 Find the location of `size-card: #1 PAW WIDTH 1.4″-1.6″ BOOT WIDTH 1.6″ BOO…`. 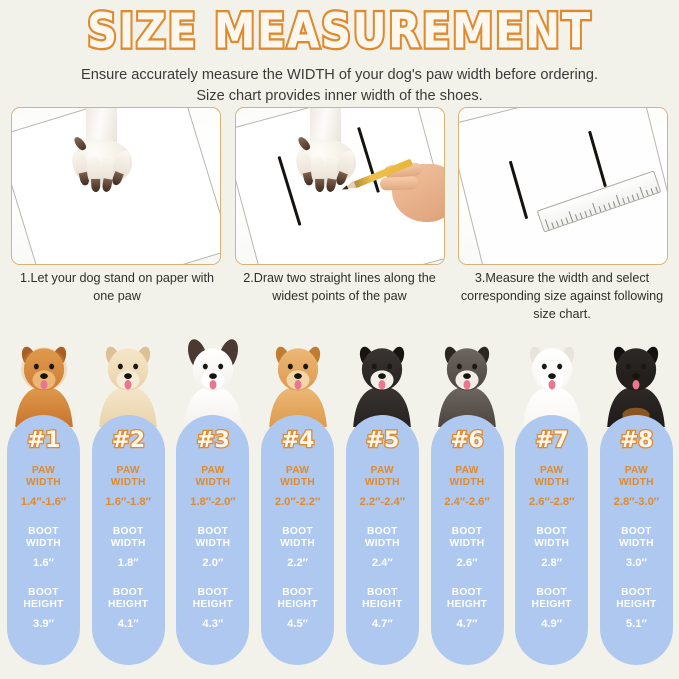

size-card: #1 PAW WIDTH 1.4″-1.6″ BOOT WIDTH 1.6″ BOO… is located at coordinates (43, 540).